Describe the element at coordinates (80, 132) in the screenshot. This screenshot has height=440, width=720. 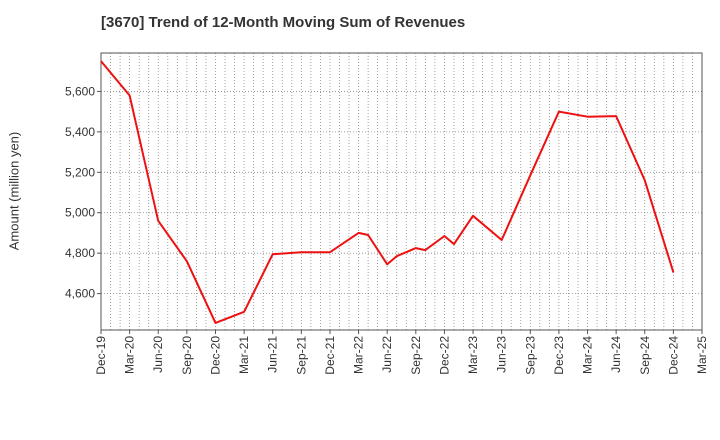
I see `y-tick-label: 5,400` at that location.